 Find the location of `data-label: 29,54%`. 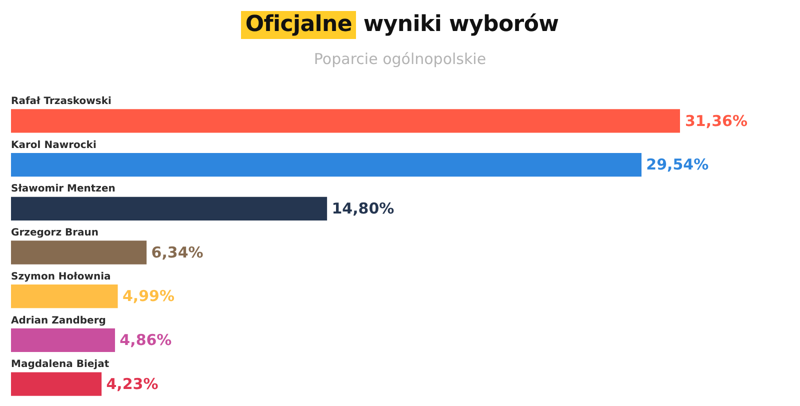

data-label: 29,54% is located at coordinates (677, 165).